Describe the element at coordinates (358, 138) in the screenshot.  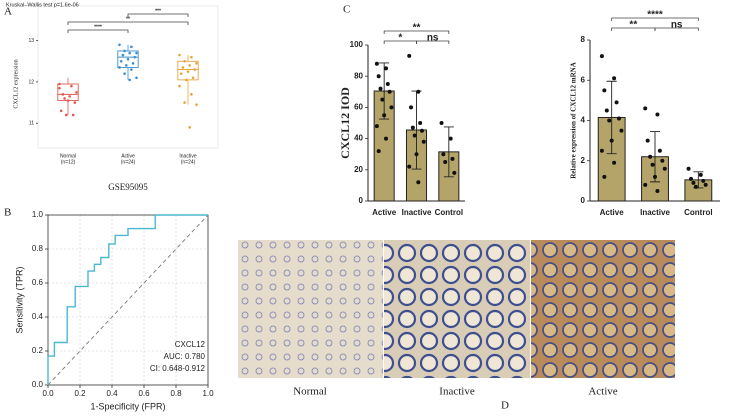
I see `y-tick-label: 40` at that location.